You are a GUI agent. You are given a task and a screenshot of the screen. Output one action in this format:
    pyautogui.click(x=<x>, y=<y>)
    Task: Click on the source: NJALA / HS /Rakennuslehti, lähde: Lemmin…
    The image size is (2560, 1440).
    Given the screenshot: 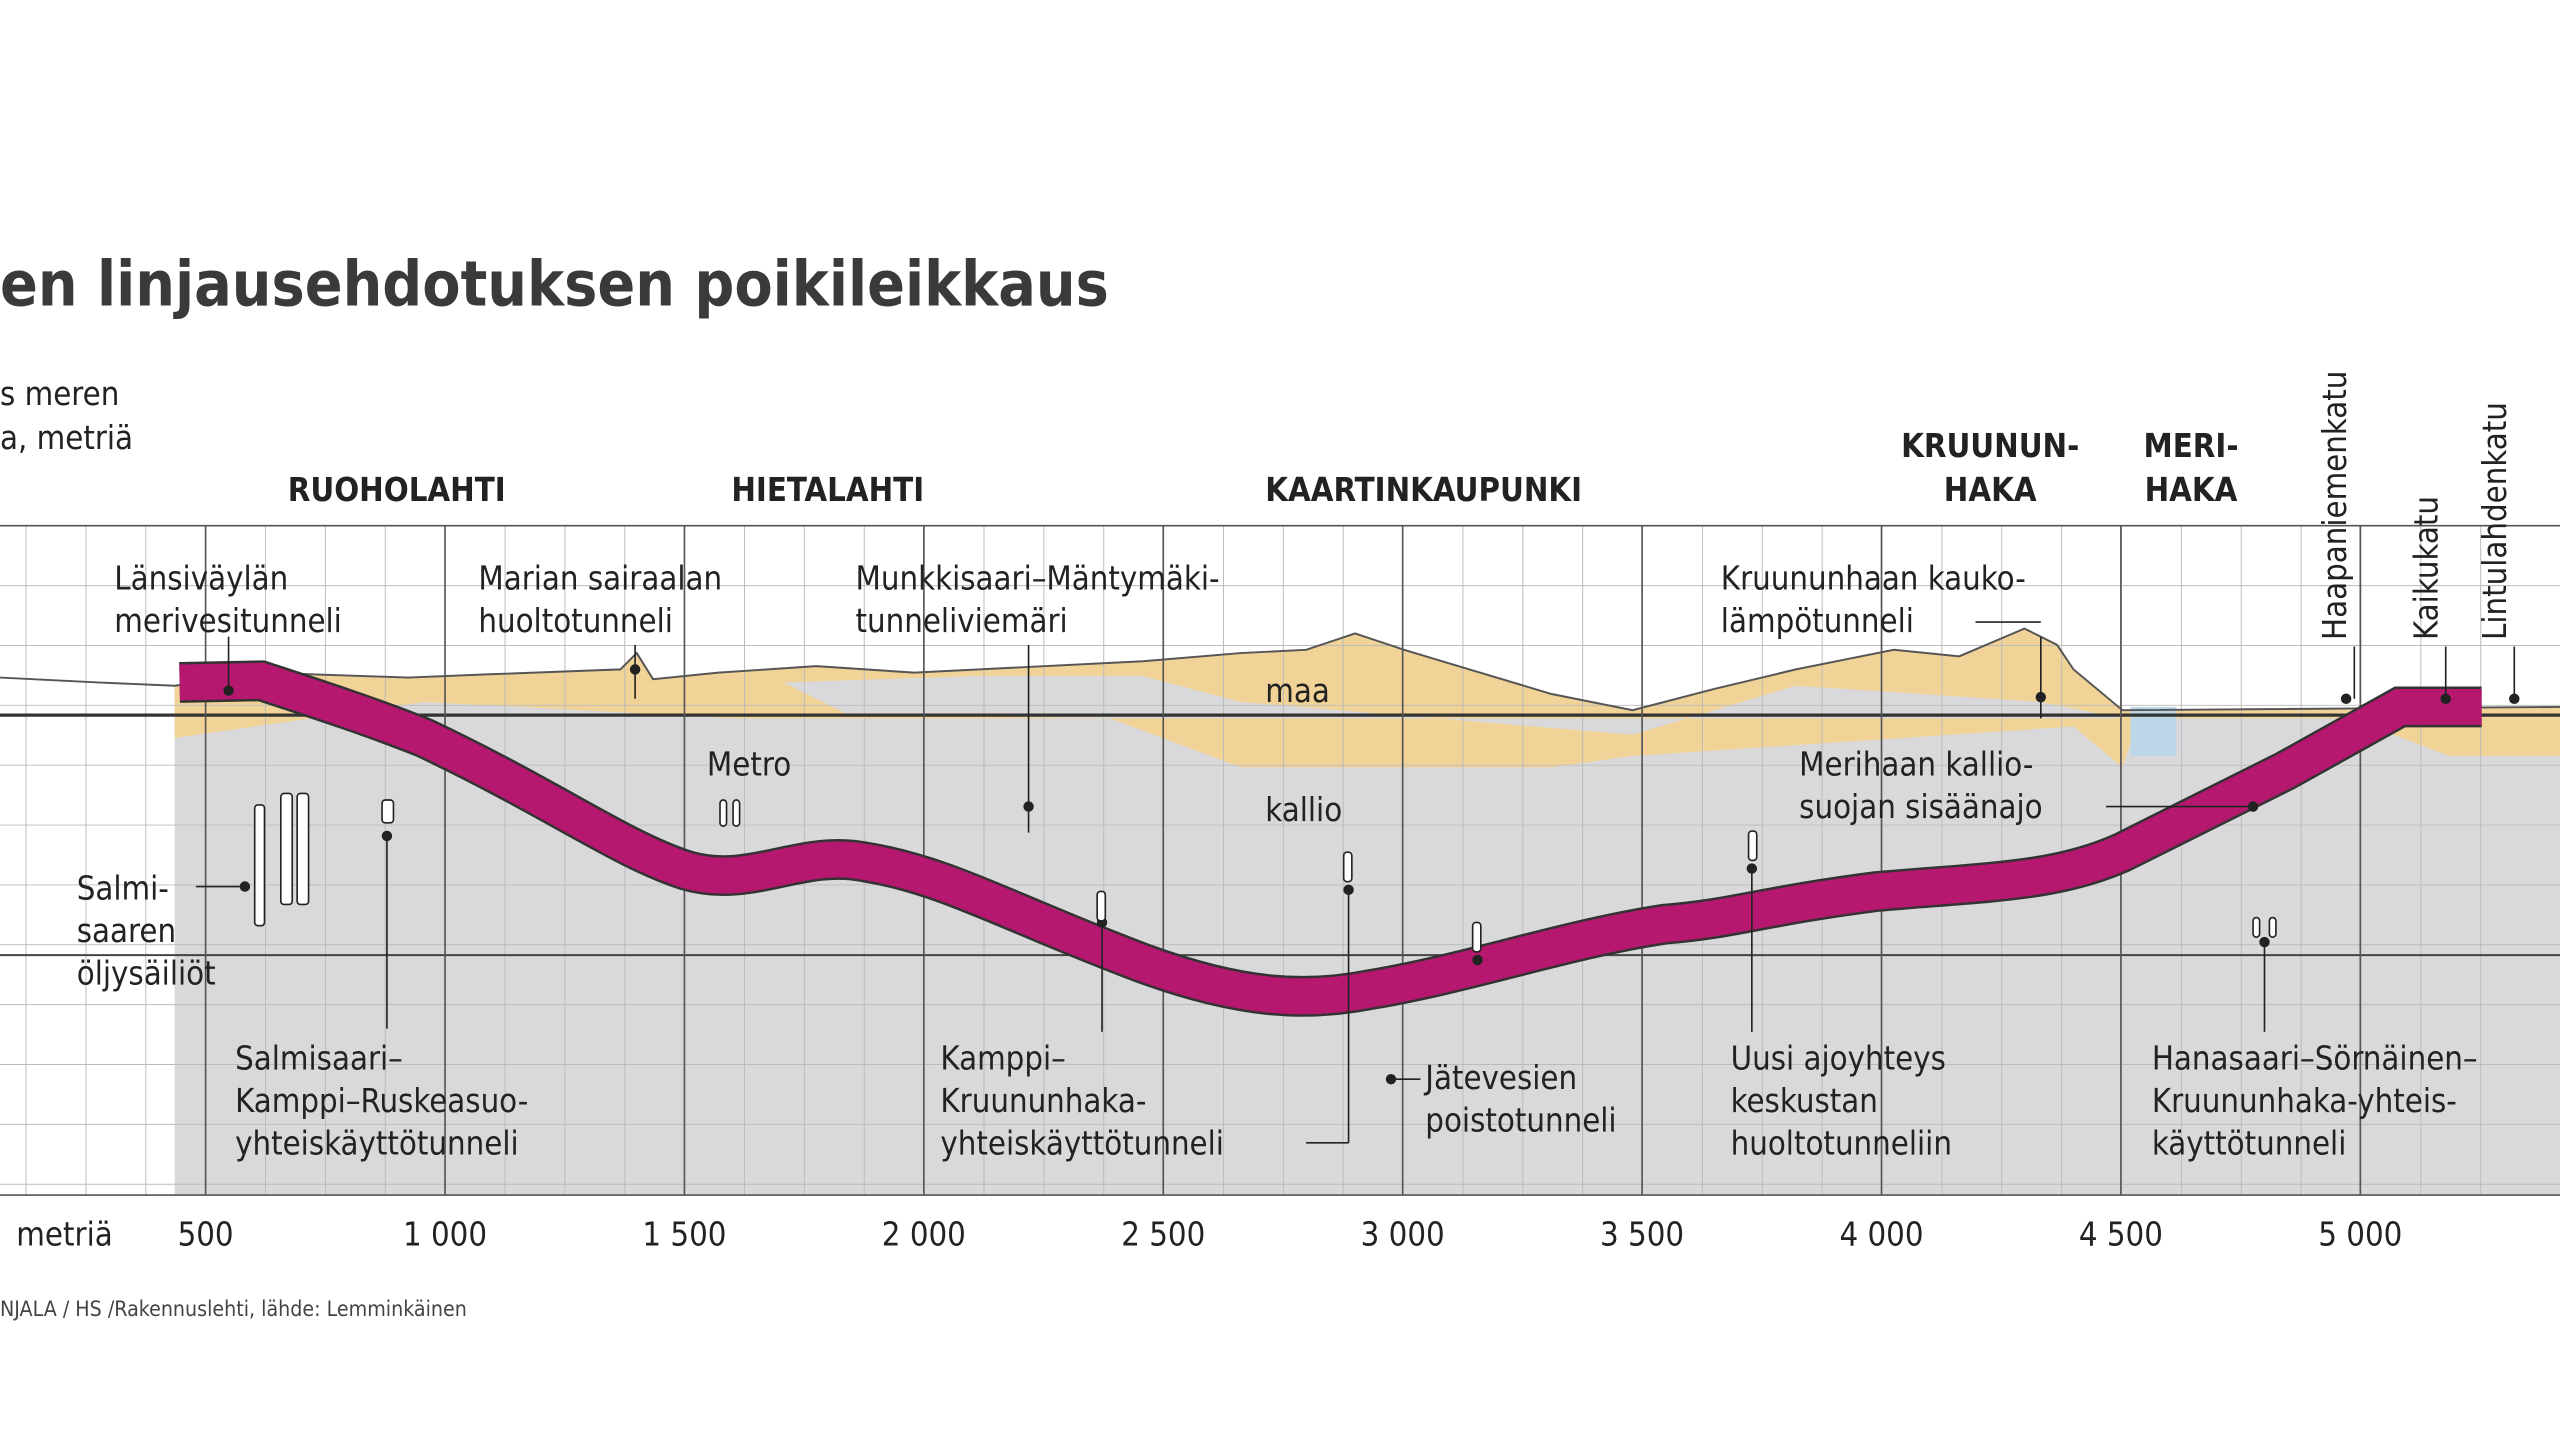 What is the action you would take?
    pyautogui.click(x=233, y=1309)
    